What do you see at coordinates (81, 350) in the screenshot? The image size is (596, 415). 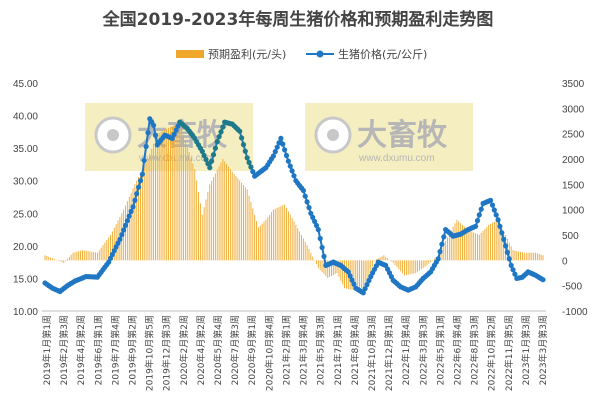 I see `x-tick-label: 2019年4月第2周` at bounding box center [81, 350].